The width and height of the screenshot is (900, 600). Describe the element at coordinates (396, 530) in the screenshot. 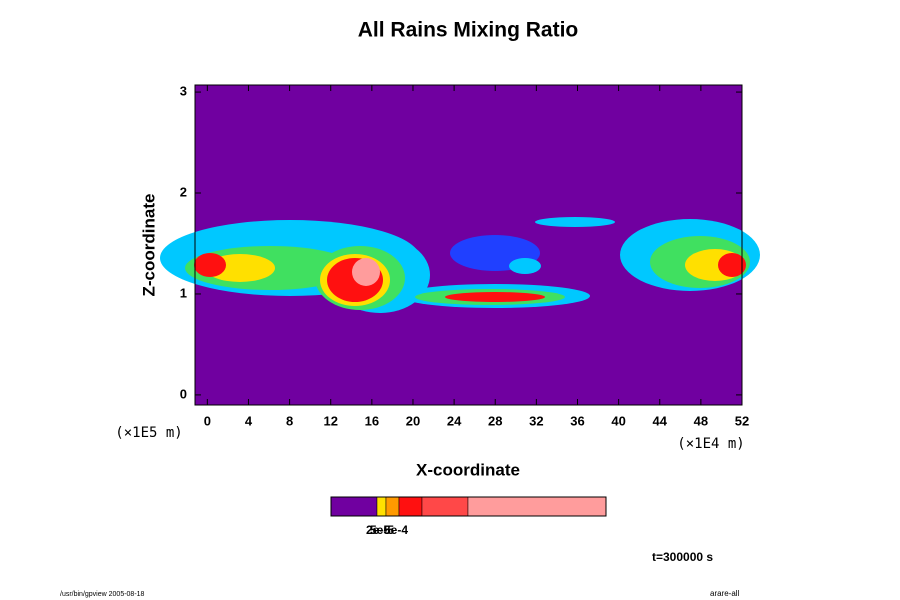

I see `colorbar-label: 5e-4` at that location.